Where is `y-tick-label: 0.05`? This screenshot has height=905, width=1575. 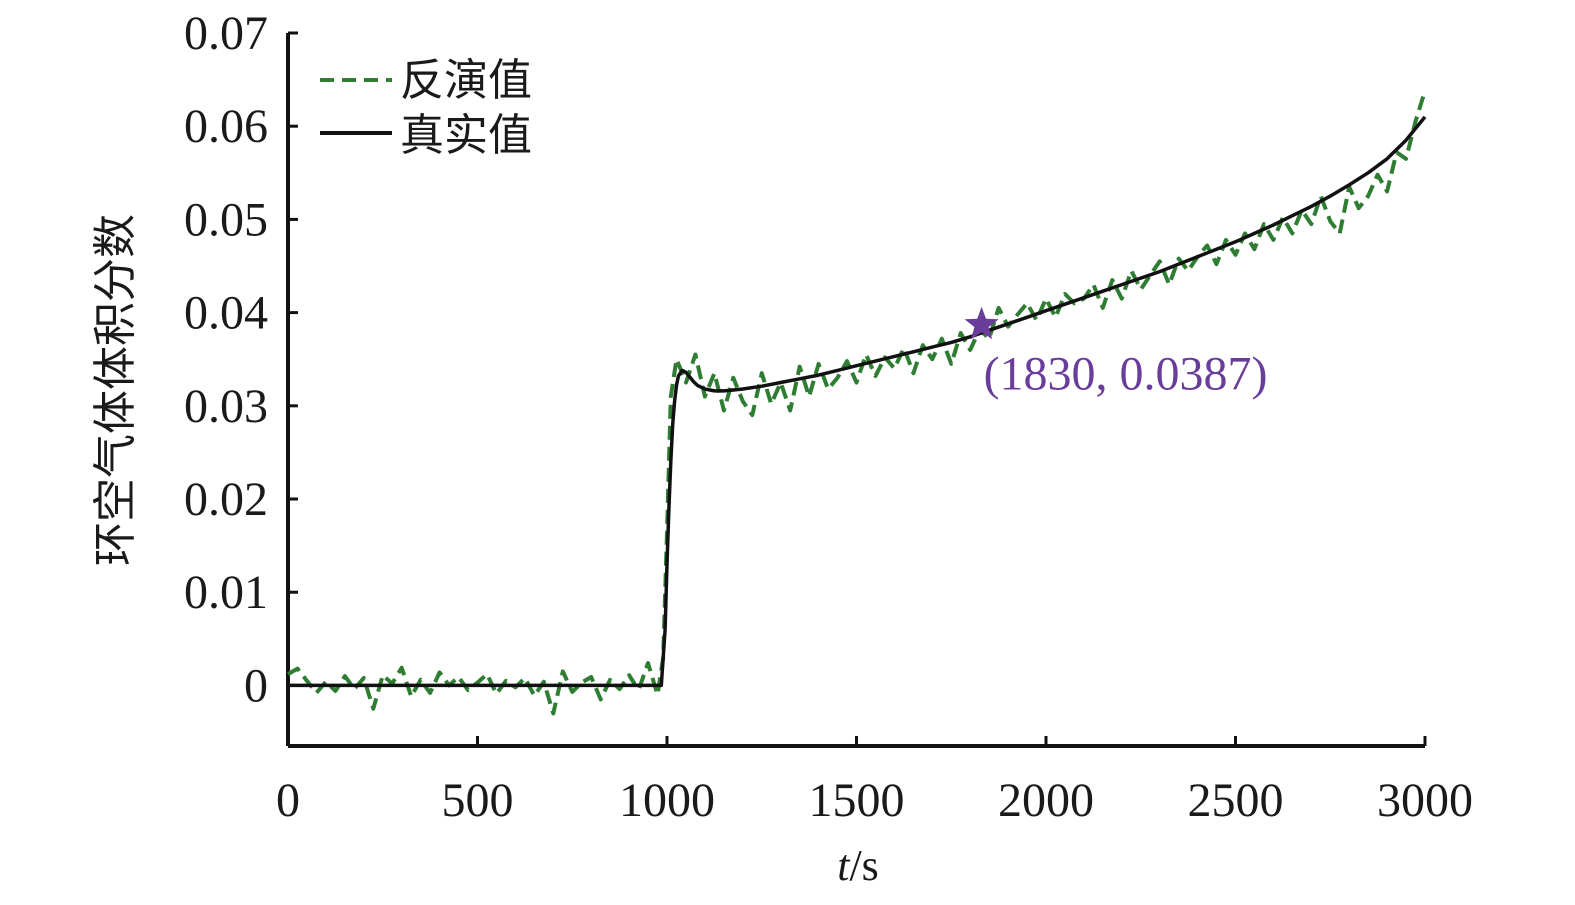 y-tick-label: 0.05 is located at coordinates (226, 219).